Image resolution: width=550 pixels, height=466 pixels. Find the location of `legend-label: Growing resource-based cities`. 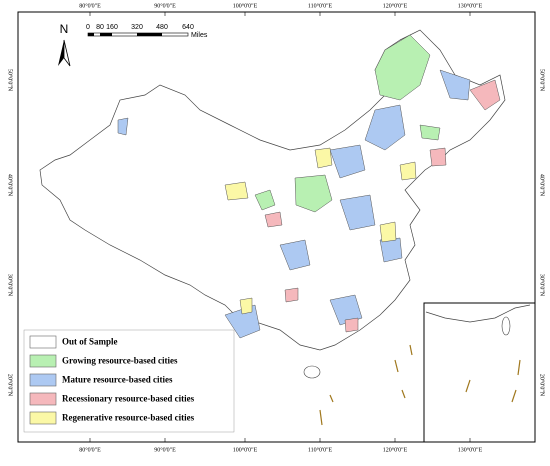

legend-label: Growing resource-based cities is located at coordinates (120, 361).